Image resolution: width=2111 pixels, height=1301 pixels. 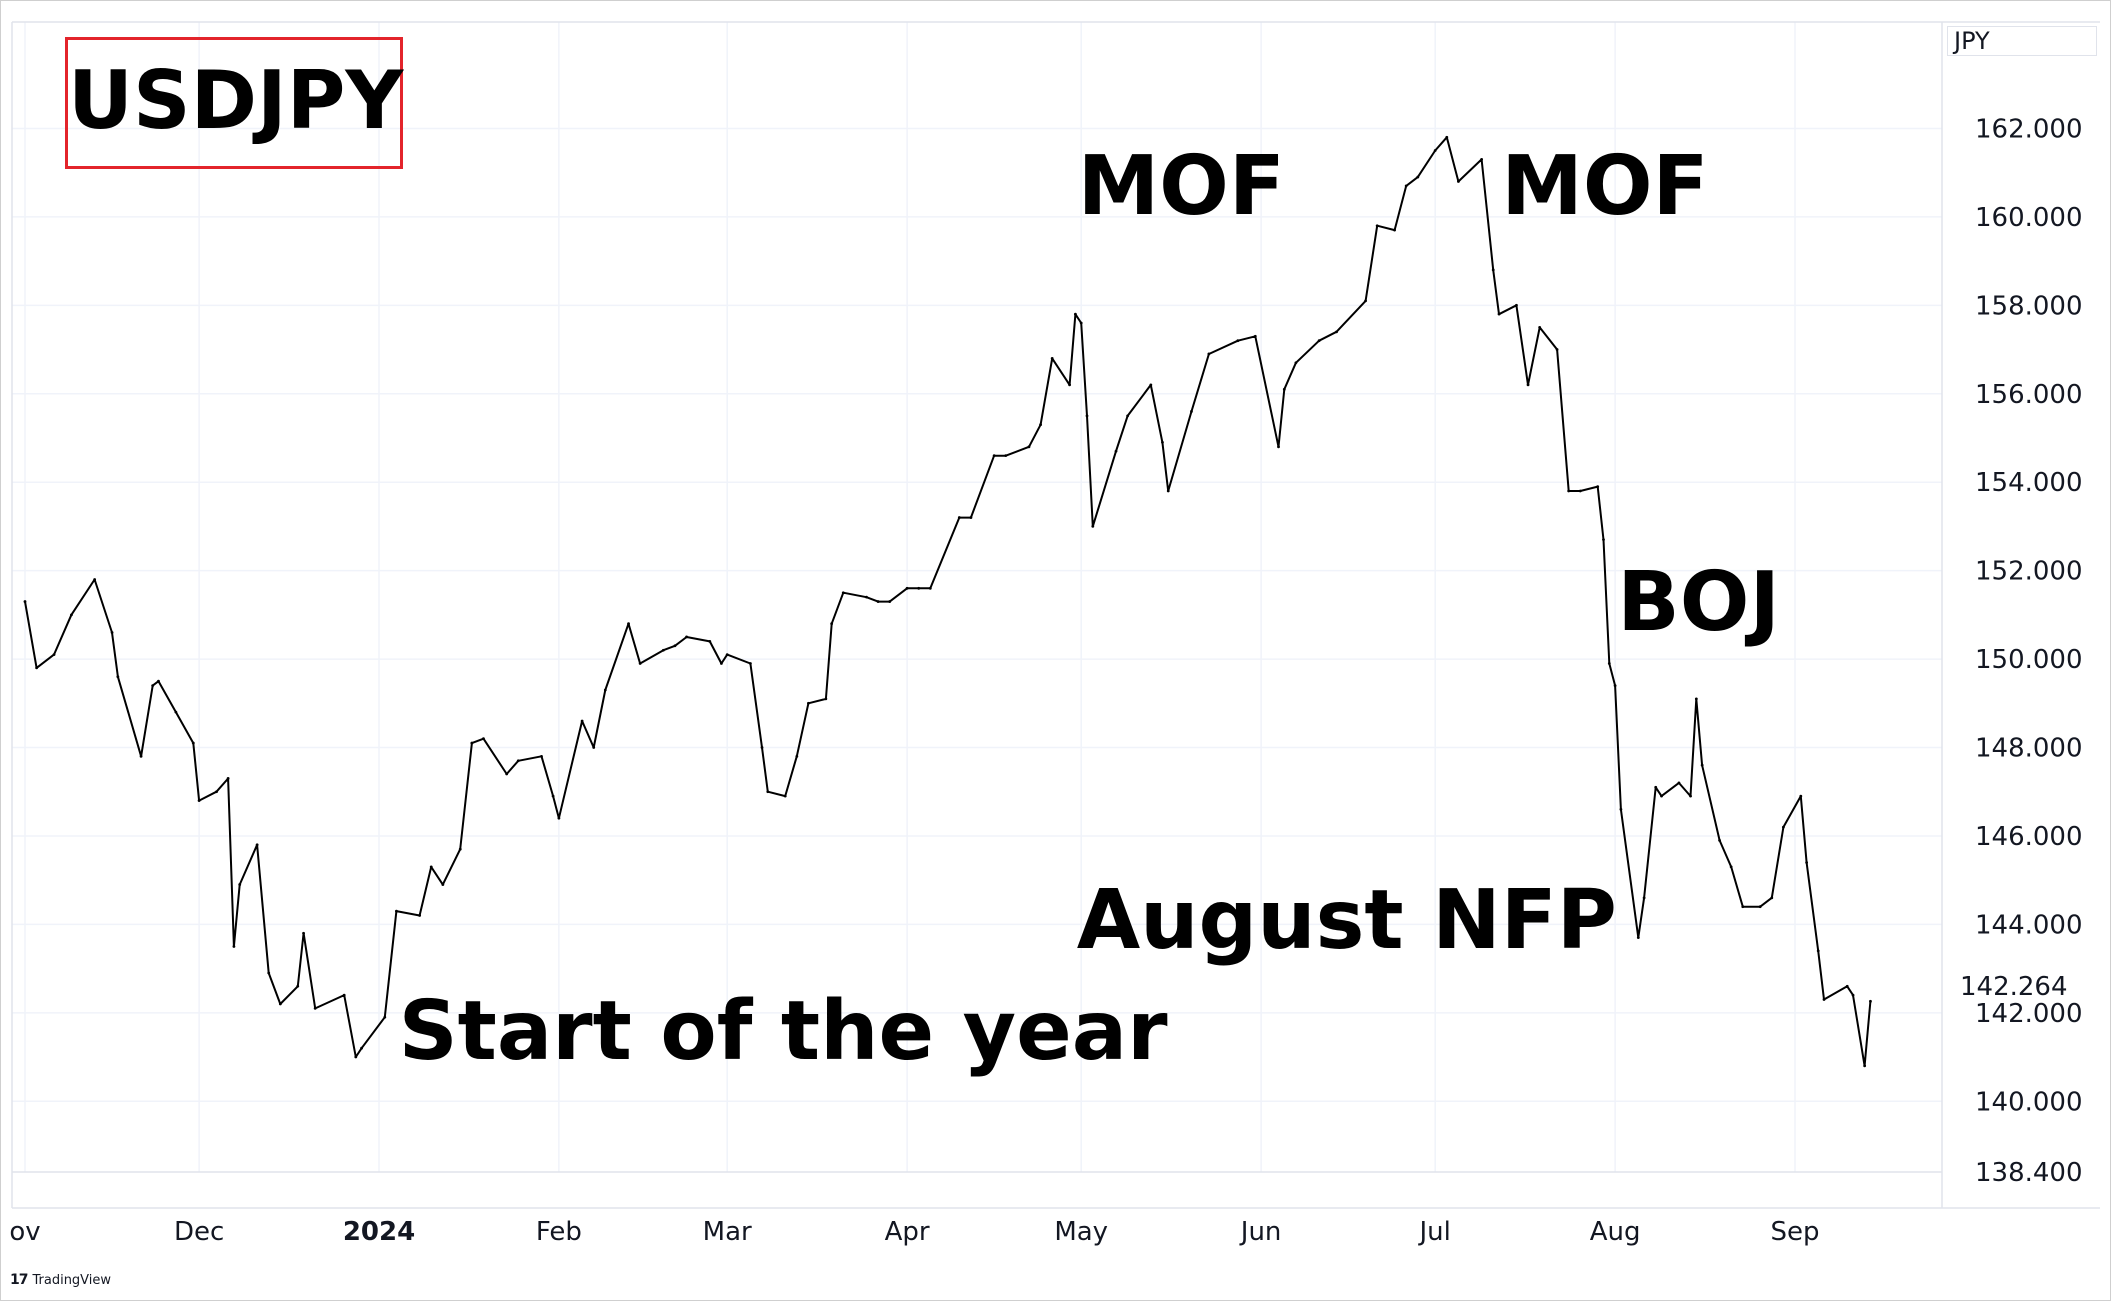 I want to click on symbol-title: USDJPY, so click(x=236, y=100).